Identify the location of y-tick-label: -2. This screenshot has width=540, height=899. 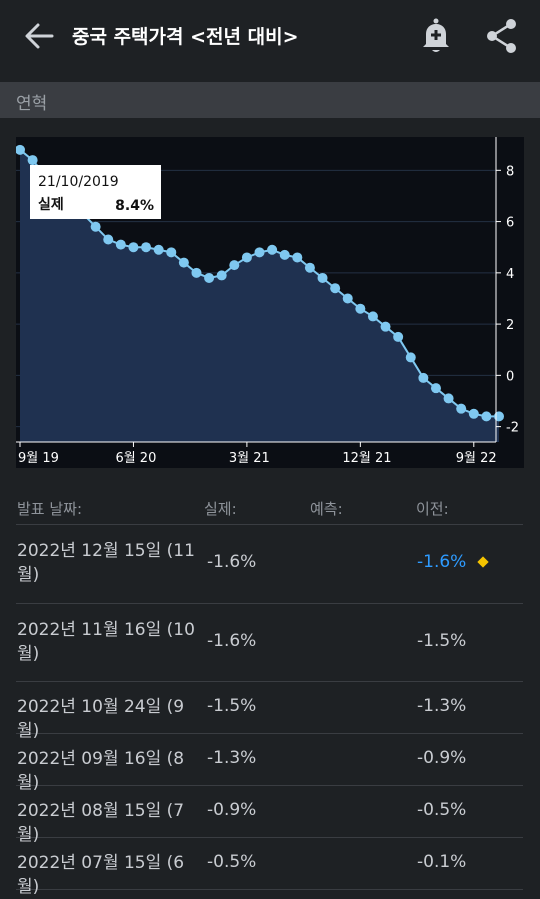
(512, 428).